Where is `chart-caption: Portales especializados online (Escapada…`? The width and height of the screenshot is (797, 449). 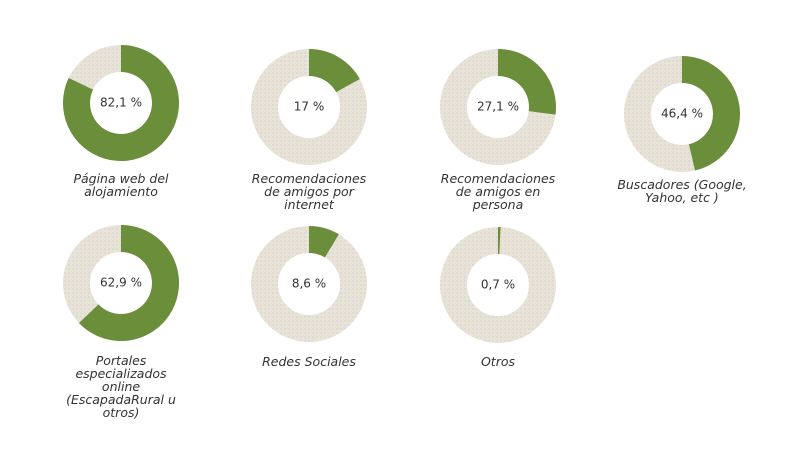
chart-caption: Portales especializados online (Escapada… is located at coordinates (121, 386).